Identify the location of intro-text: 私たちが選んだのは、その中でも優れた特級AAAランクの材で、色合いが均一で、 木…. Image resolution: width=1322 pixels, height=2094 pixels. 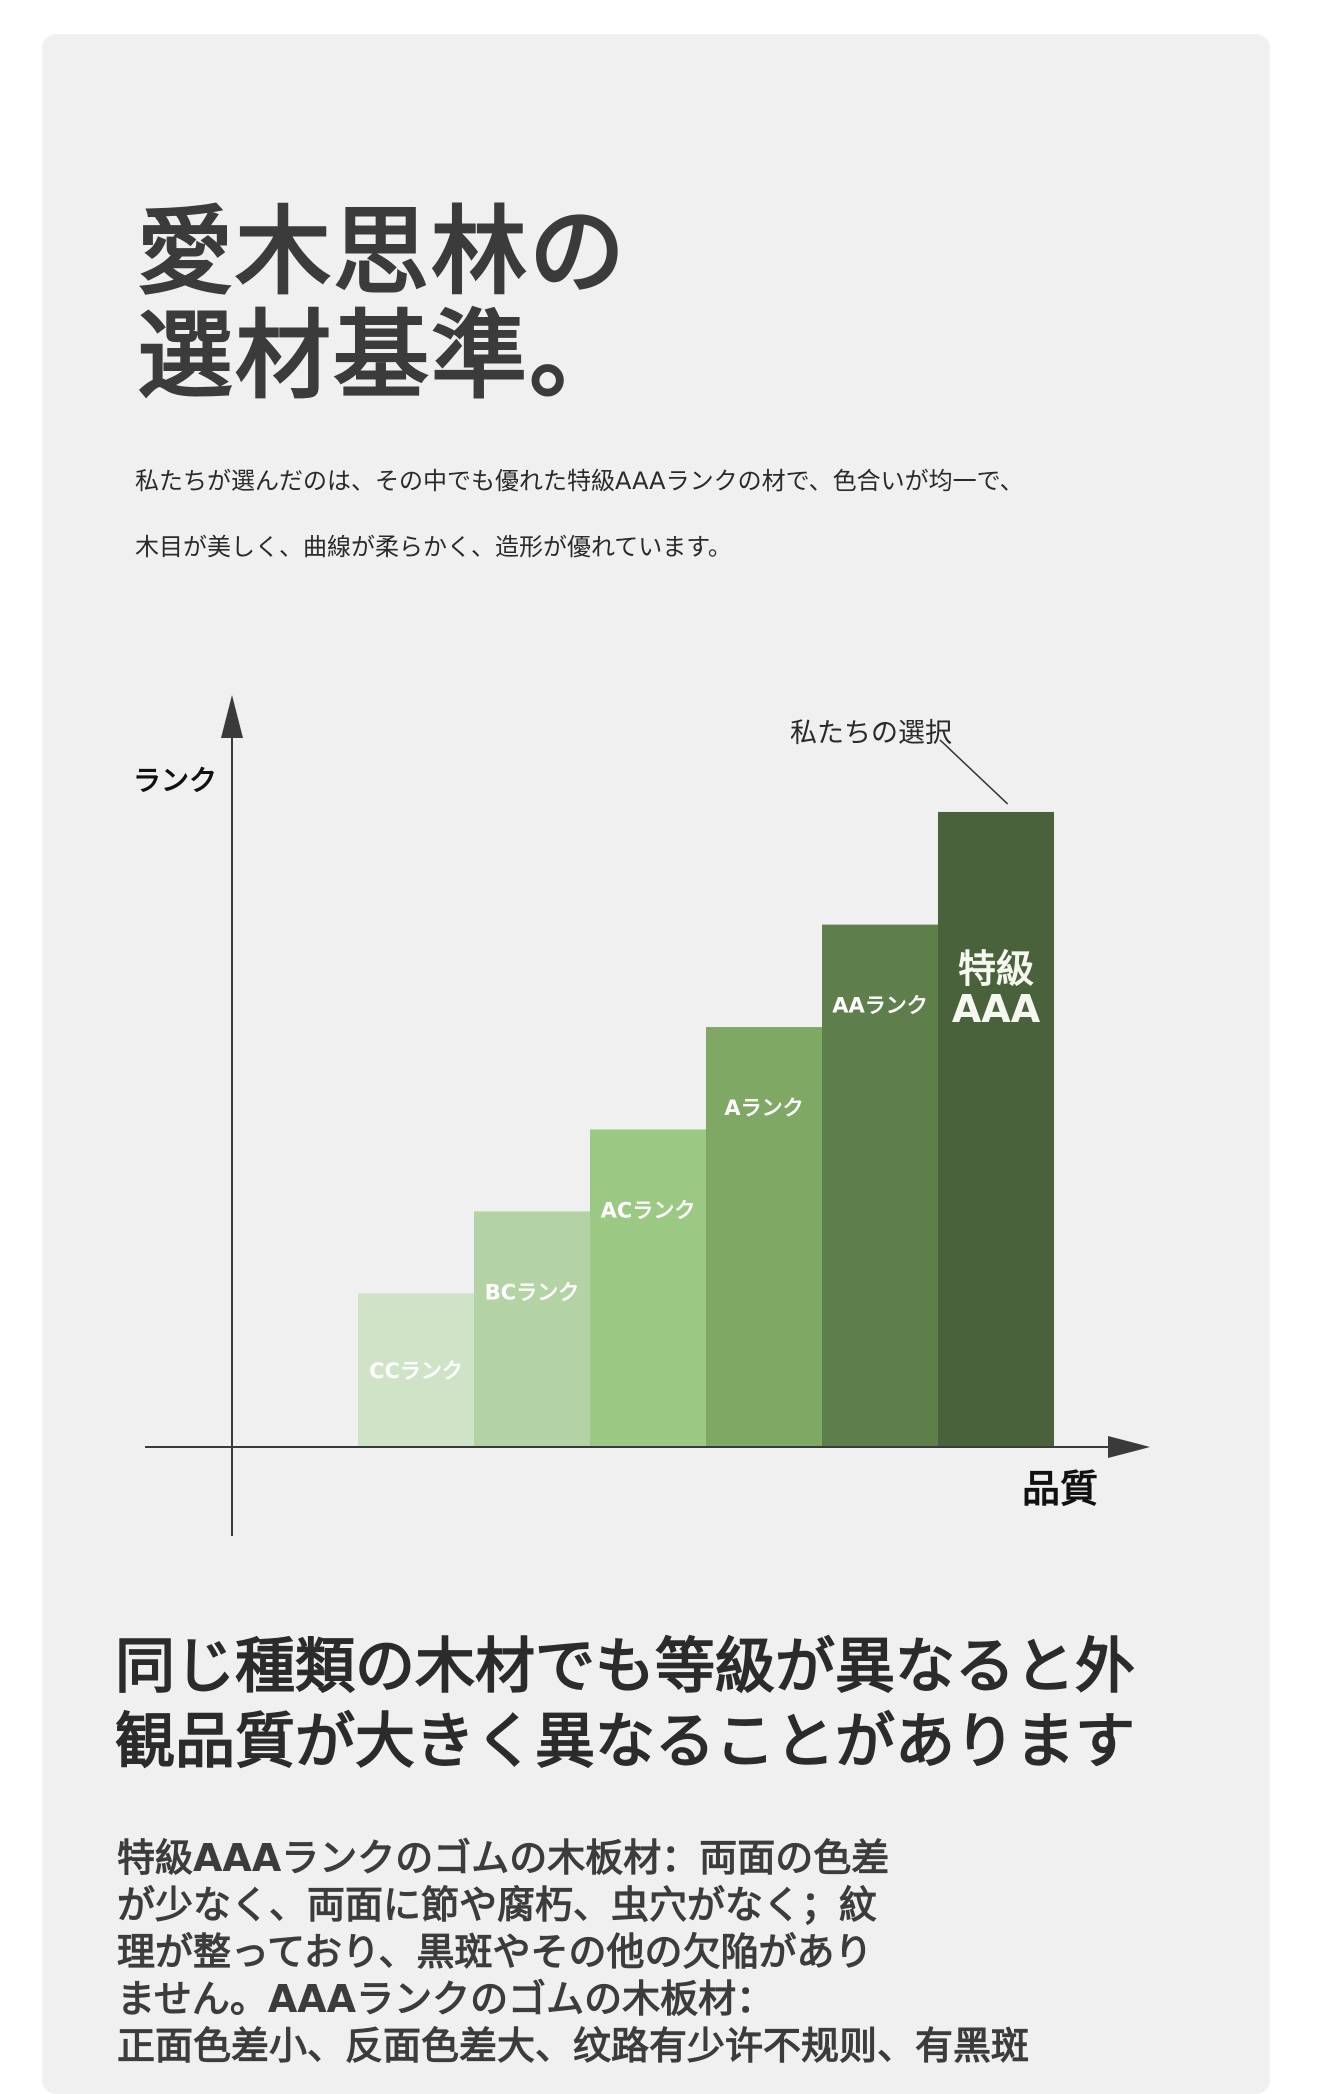
(635, 514).